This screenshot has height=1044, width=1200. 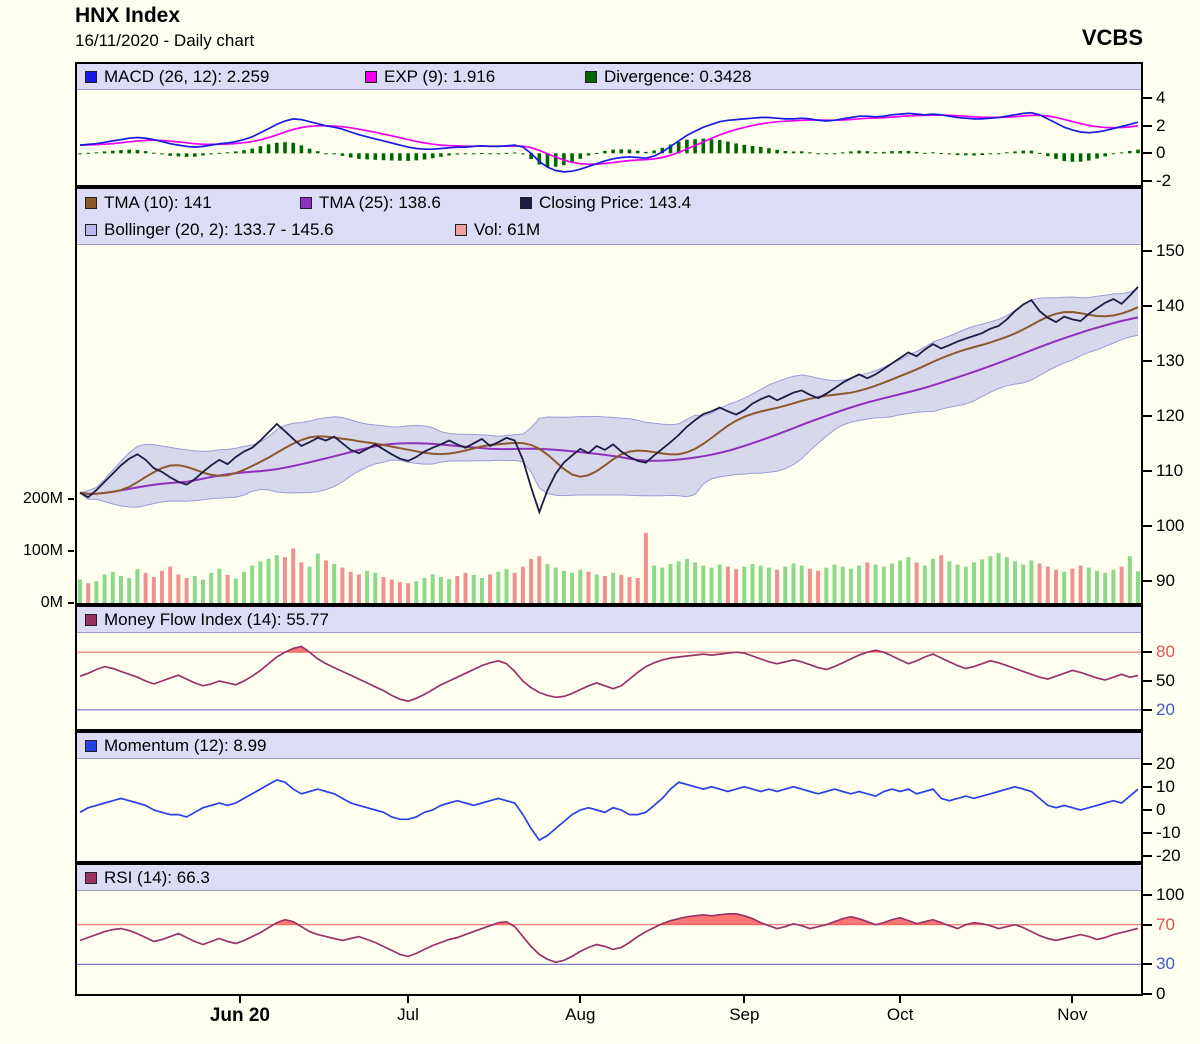 I want to click on y-axis-tick-label: 2, so click(x=1161, y=125).